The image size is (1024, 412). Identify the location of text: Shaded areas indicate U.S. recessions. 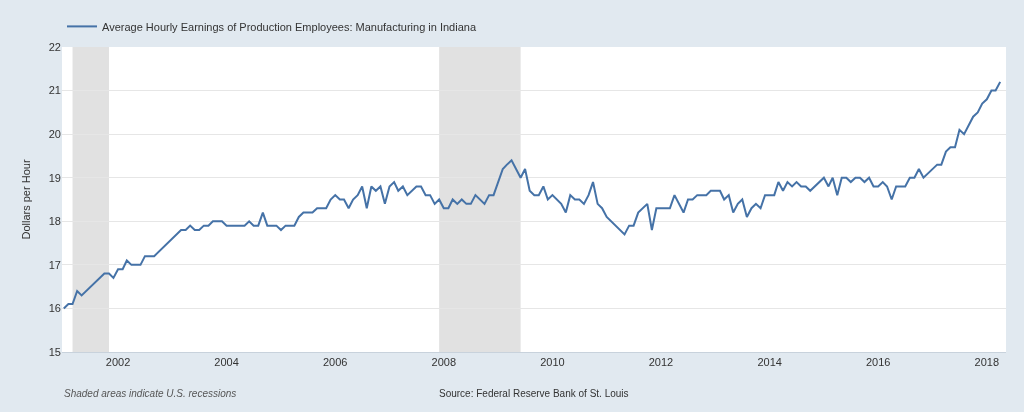
(150, 393).